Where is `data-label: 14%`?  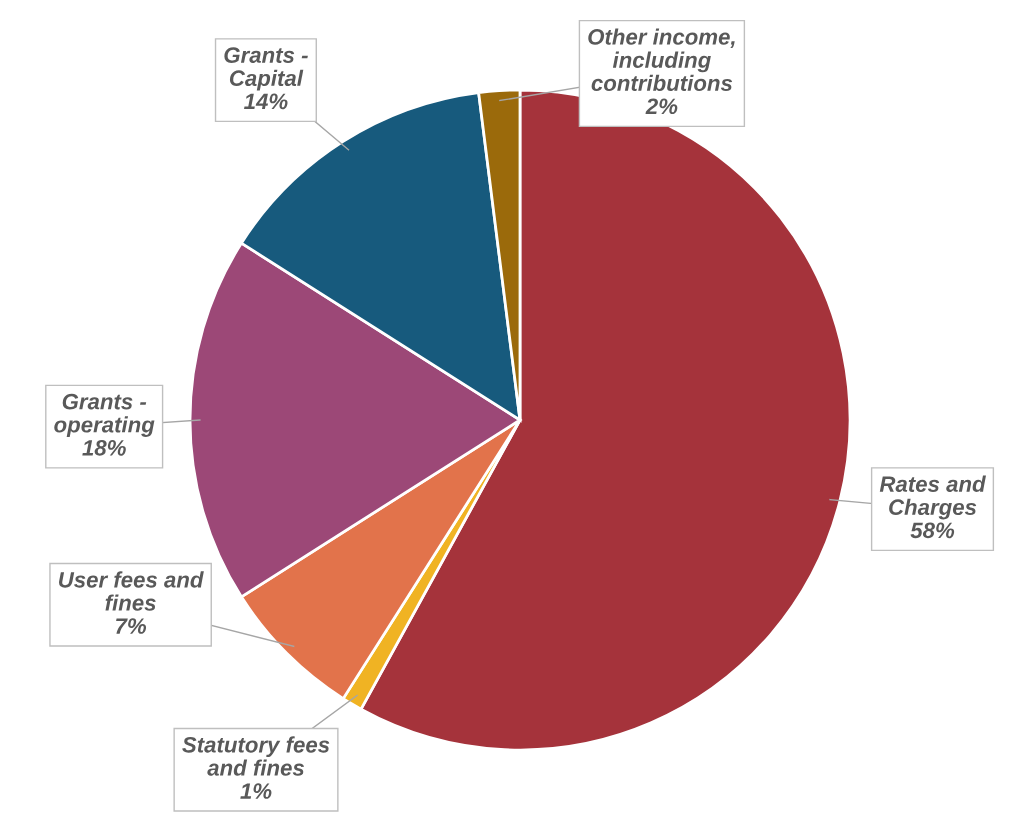 data-label: 14% is located at coordinates (266, 101).